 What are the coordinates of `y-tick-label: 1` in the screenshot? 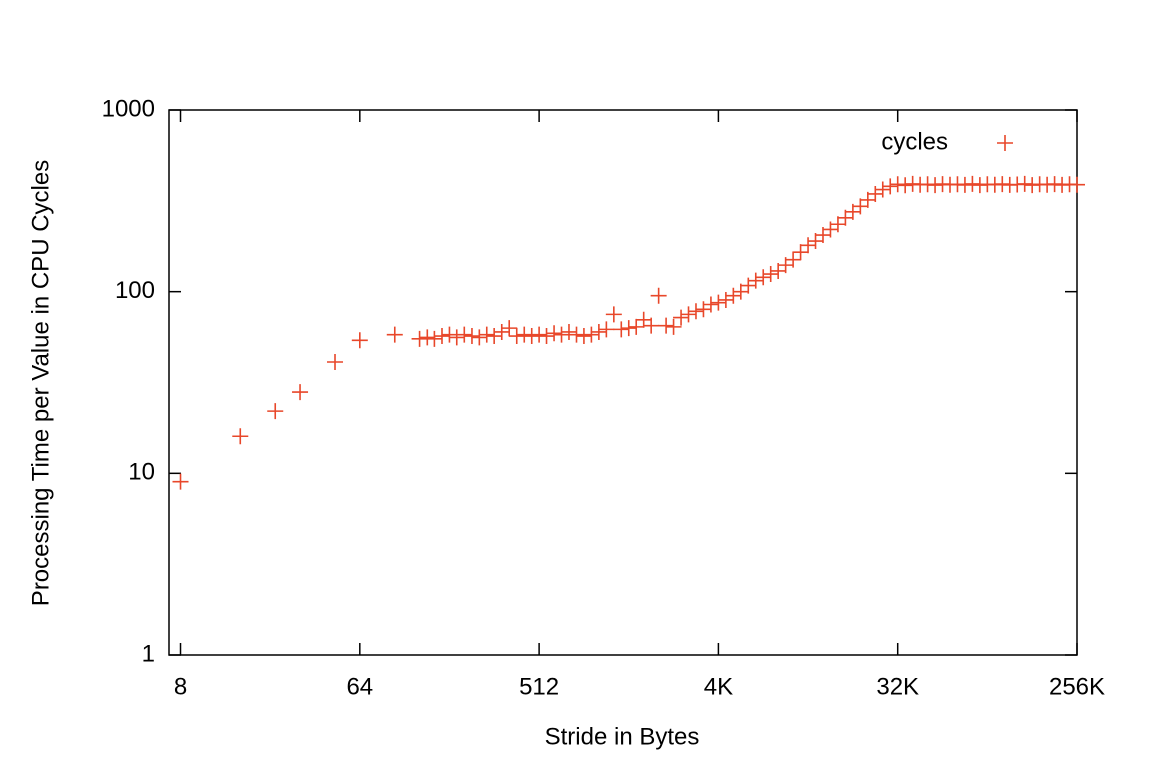 It's located at (148, 653).